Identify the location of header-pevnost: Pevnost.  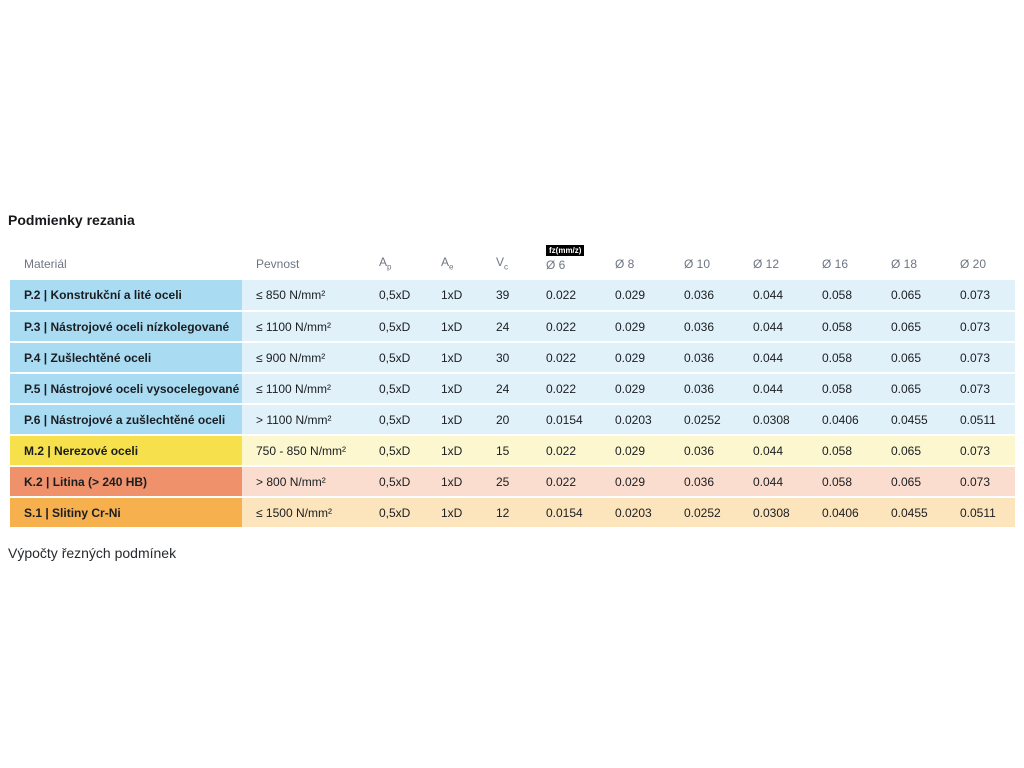
(278, 264).